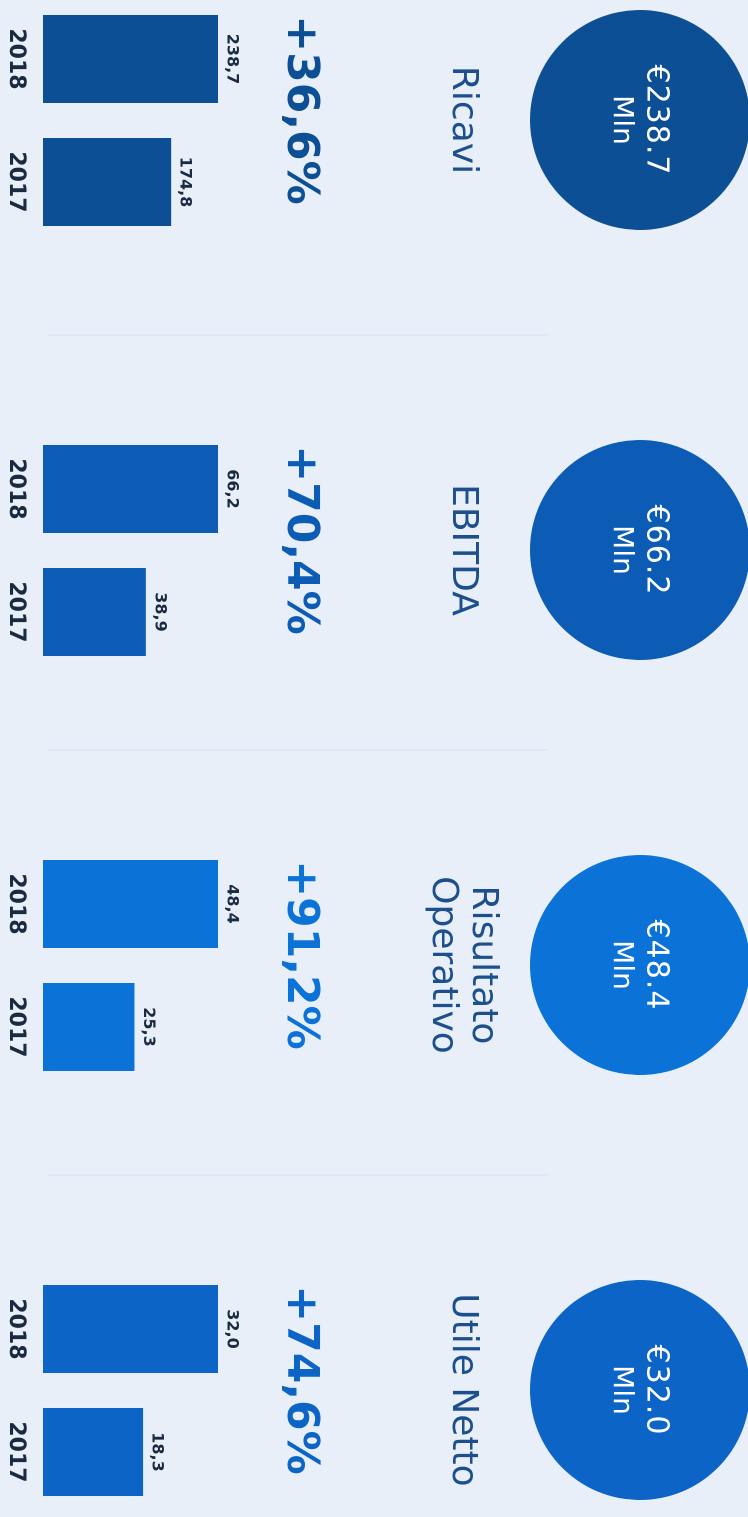 Image resolution: width=748 pixels, height=1517 pixels. What do you see at coordinates (657, 1390) in the screenshot?
I see `amount: €32.0` at bounding box center [657, 1390].